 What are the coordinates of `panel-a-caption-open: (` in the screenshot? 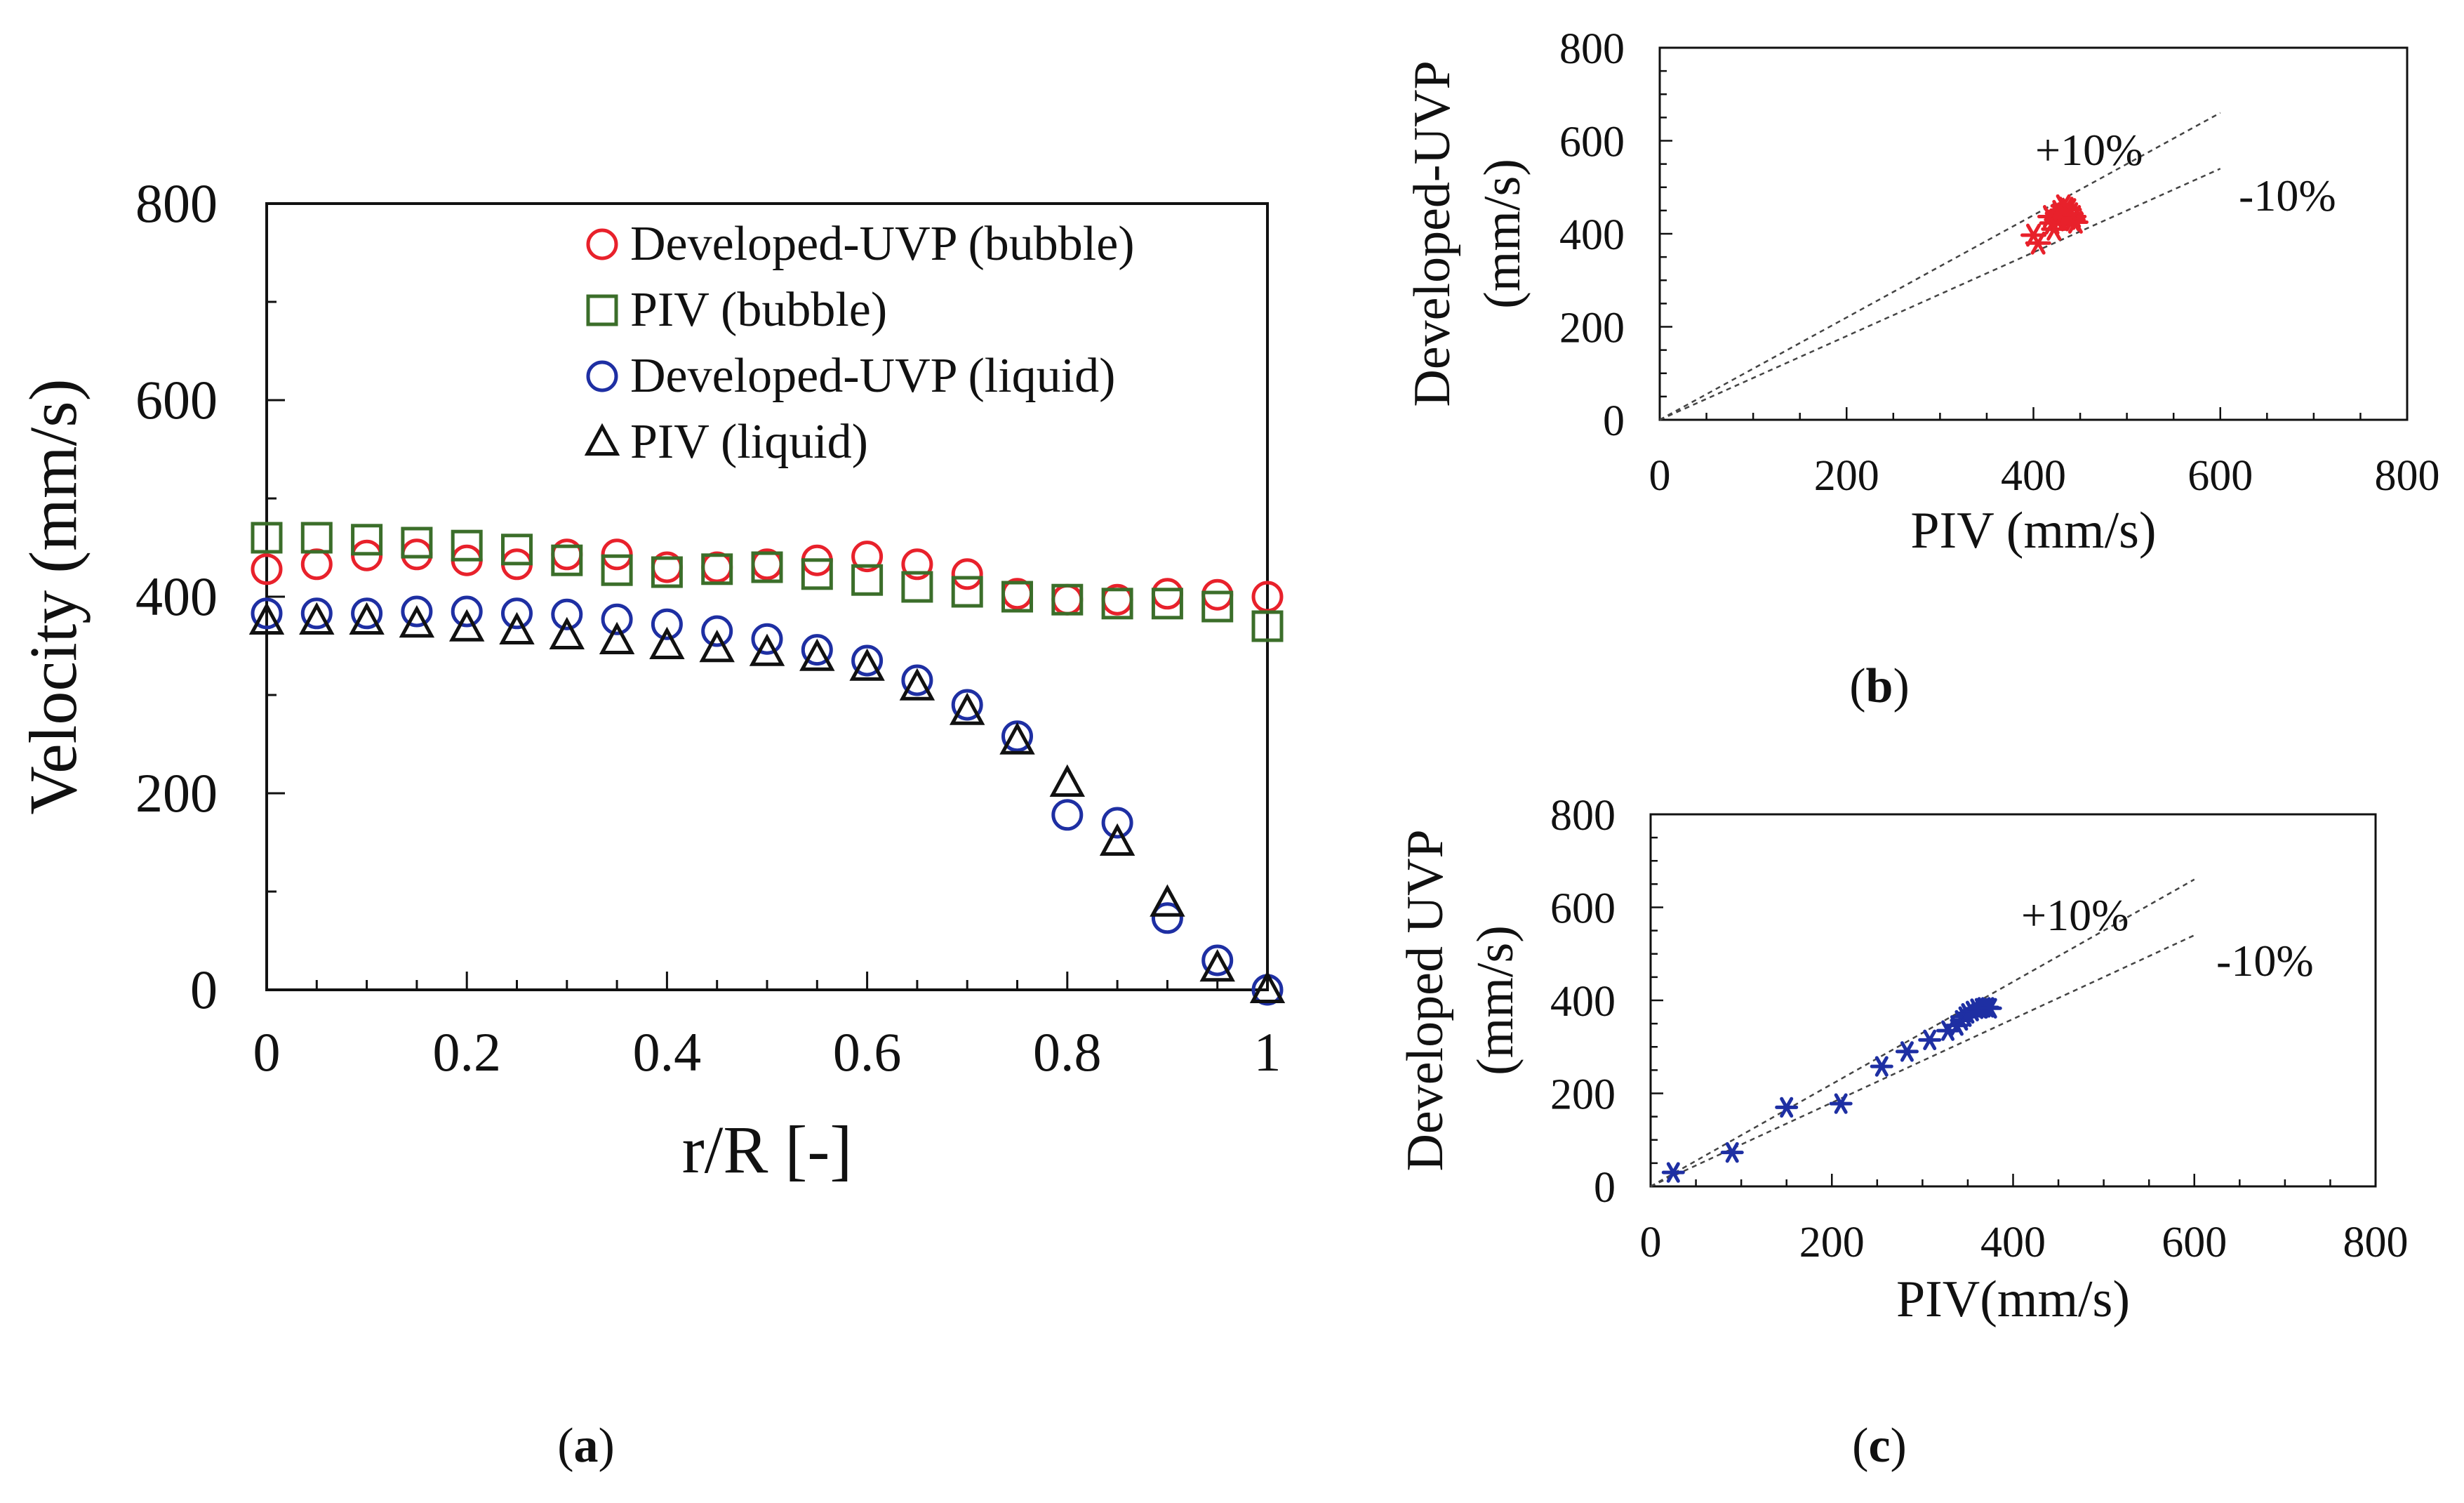 It's located at (565, 1446).